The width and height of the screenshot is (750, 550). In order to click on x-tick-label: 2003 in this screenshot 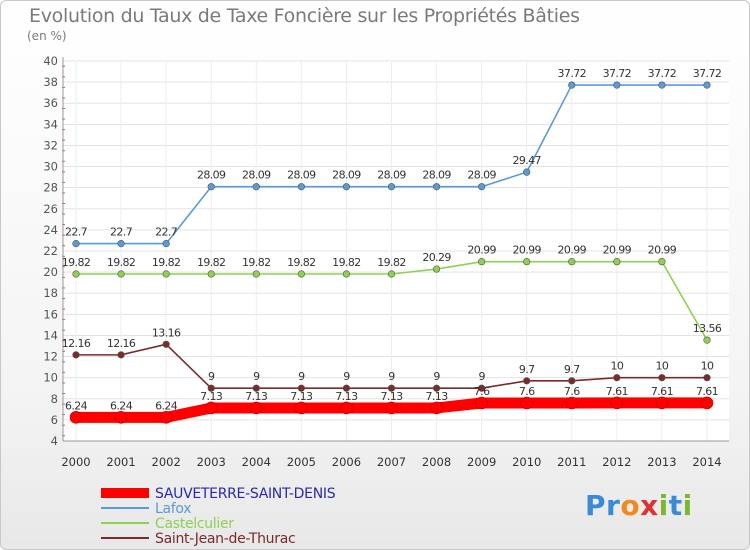, I will do `click(211, 462)`.